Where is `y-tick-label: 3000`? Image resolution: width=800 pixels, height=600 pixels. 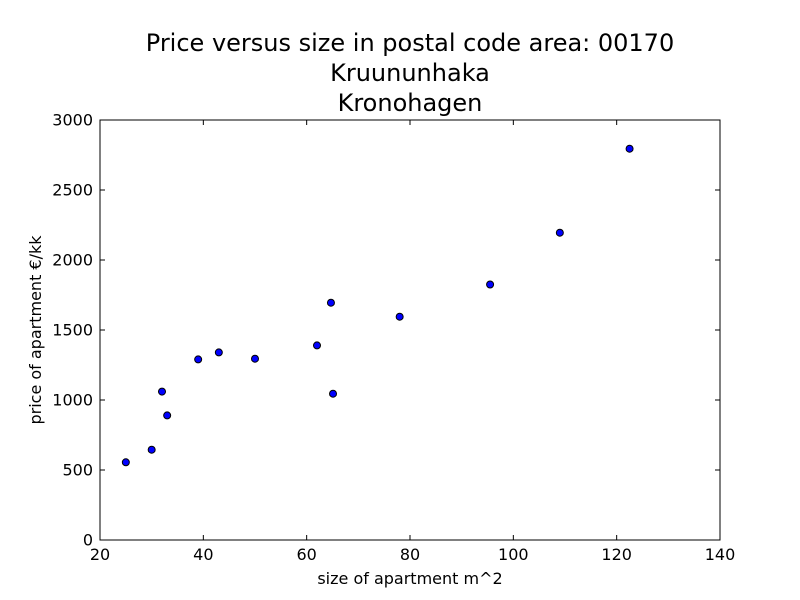 y-tick-label: 3000 is located at coordinates (72, 120).